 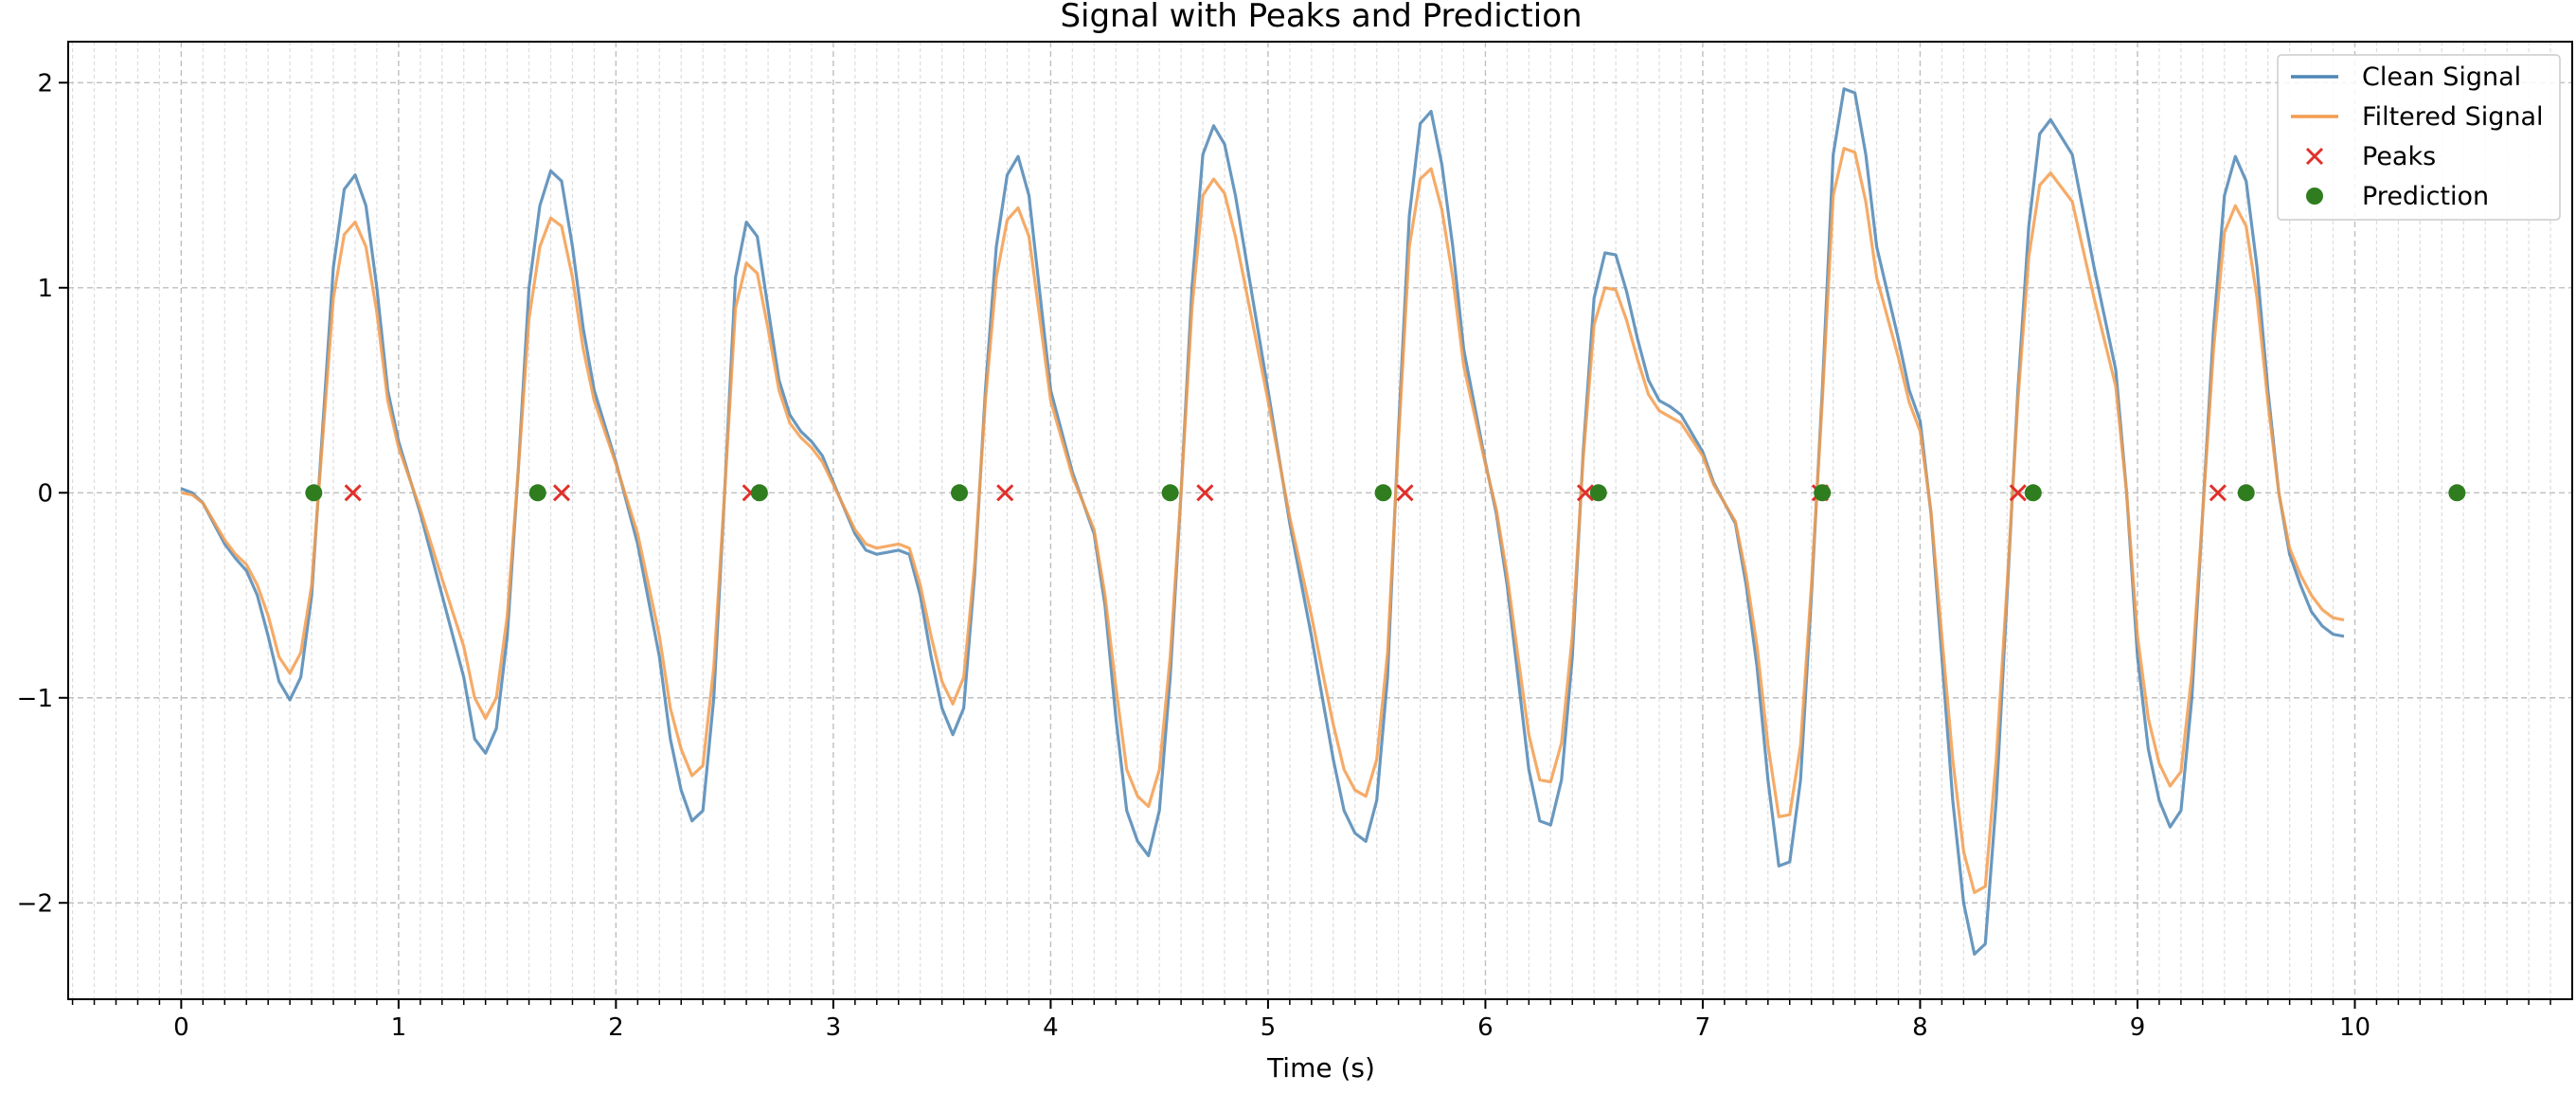 I want to click on legend-label-prediction: Prediction, so click(x=2425, y=196).